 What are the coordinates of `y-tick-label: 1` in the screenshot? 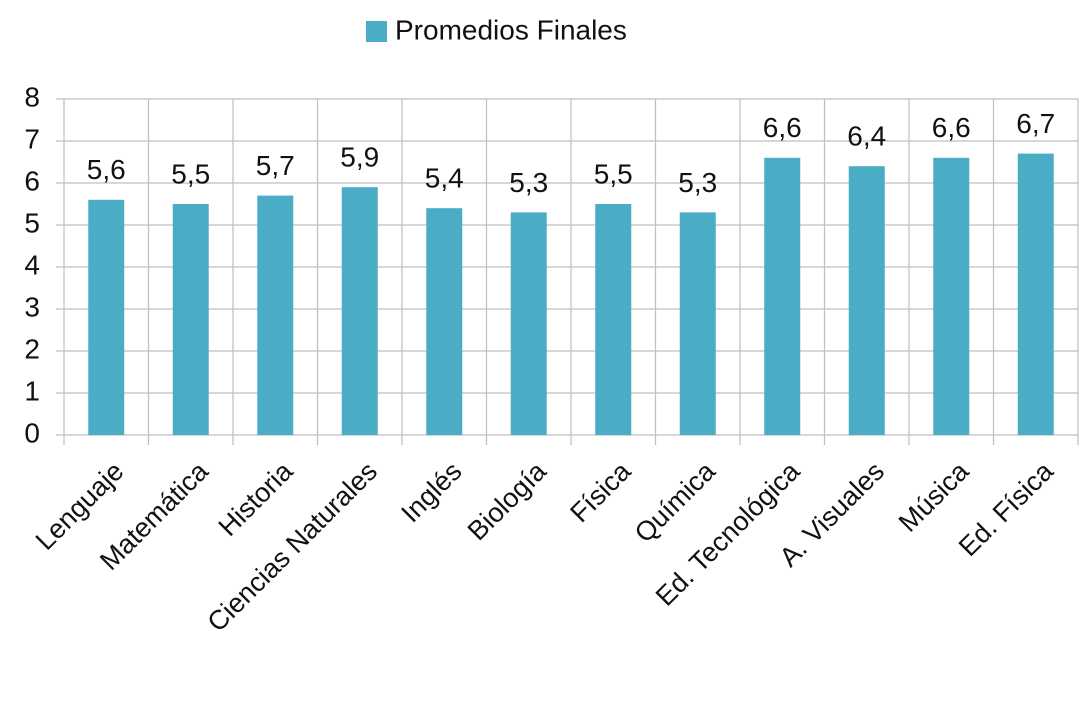 It's located at (32, 390).